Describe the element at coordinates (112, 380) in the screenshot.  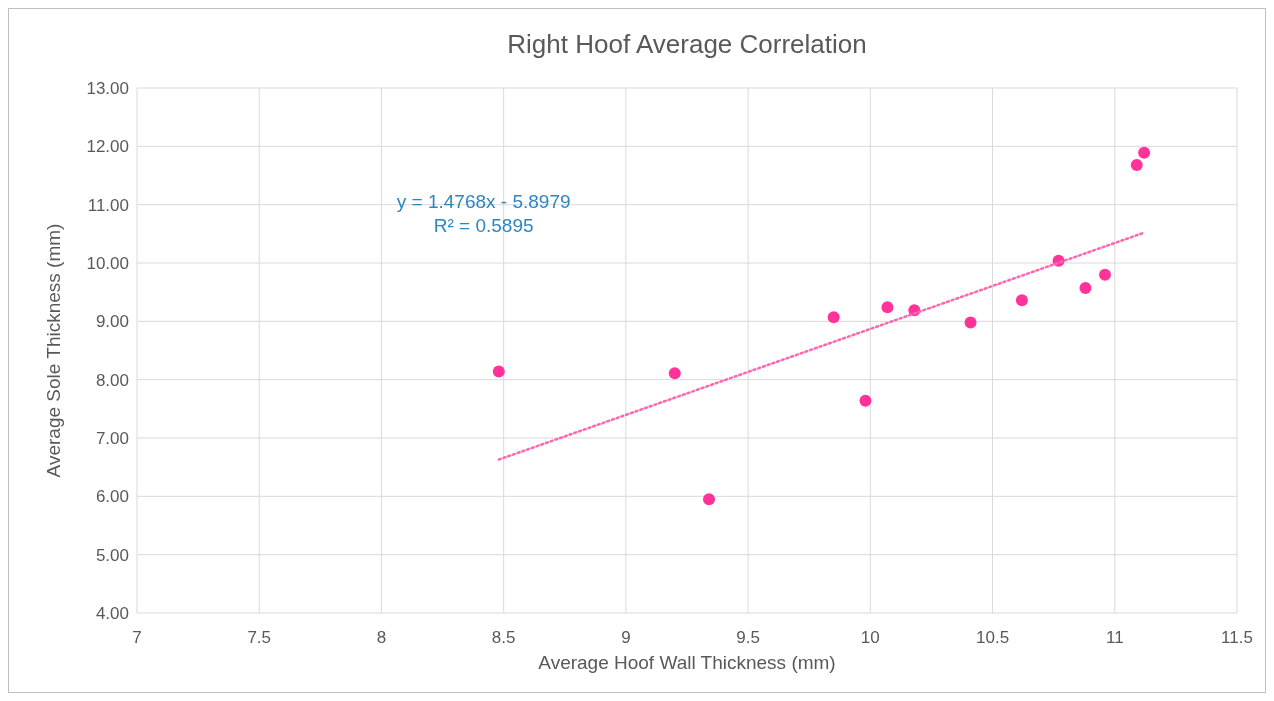
I see `y-tick-label: 8.00` at that location.